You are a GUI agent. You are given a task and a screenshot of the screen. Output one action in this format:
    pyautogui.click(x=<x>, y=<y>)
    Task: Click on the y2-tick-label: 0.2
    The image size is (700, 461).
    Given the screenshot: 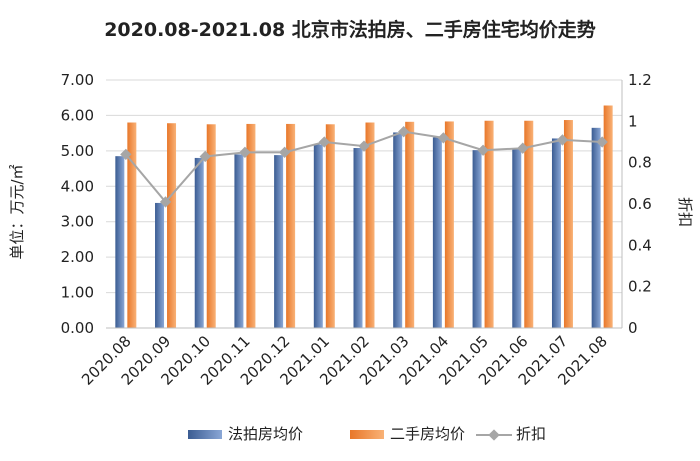 What is the action you would take?
    pyautogui.click(x=640, y=287)
    